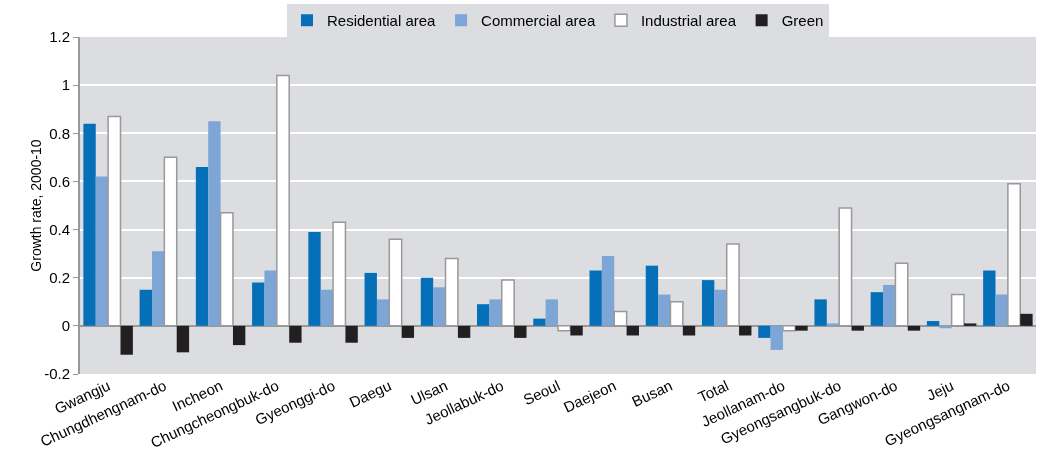 Image resolution: width=1040 pixels, height=474 pixels. What do you see at coordinates (59, 277) in the screenshot?
I see `y-tick-label: 0.2` at bounding box center [59, 277].